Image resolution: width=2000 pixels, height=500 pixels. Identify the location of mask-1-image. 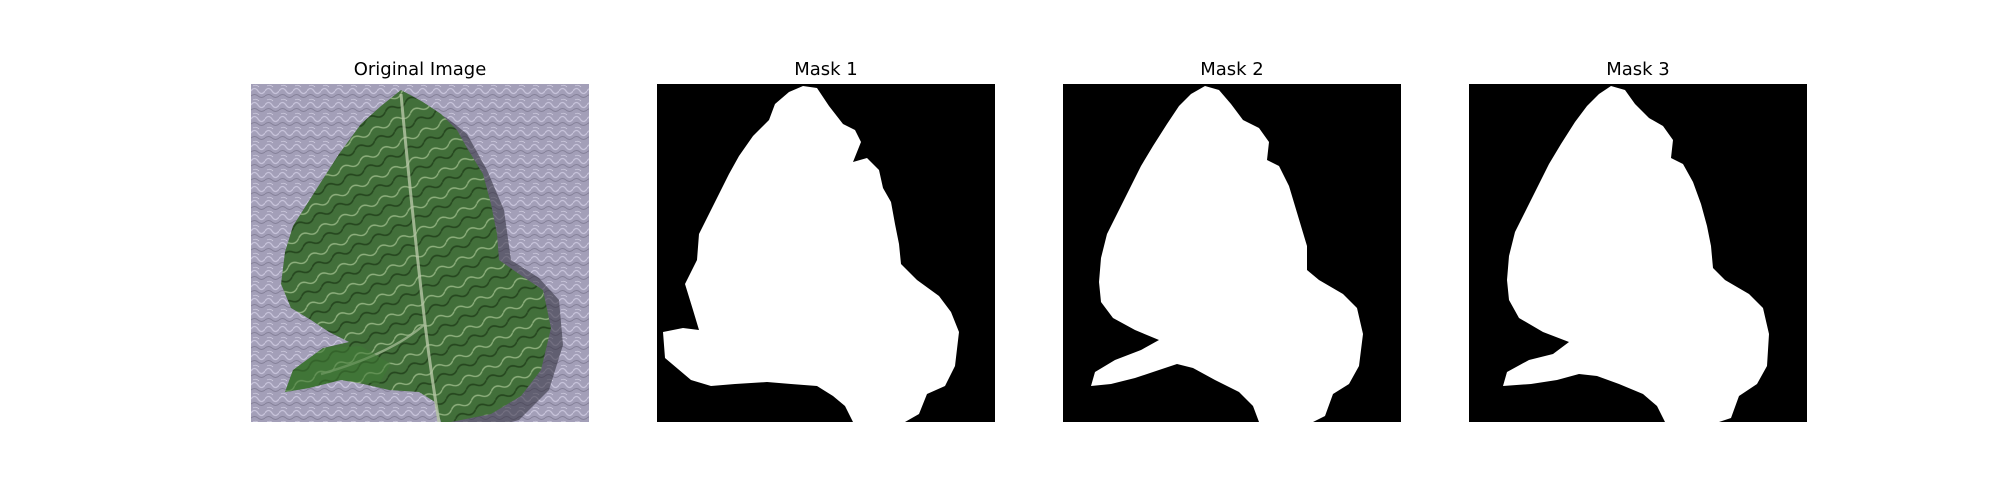
(826, 253).